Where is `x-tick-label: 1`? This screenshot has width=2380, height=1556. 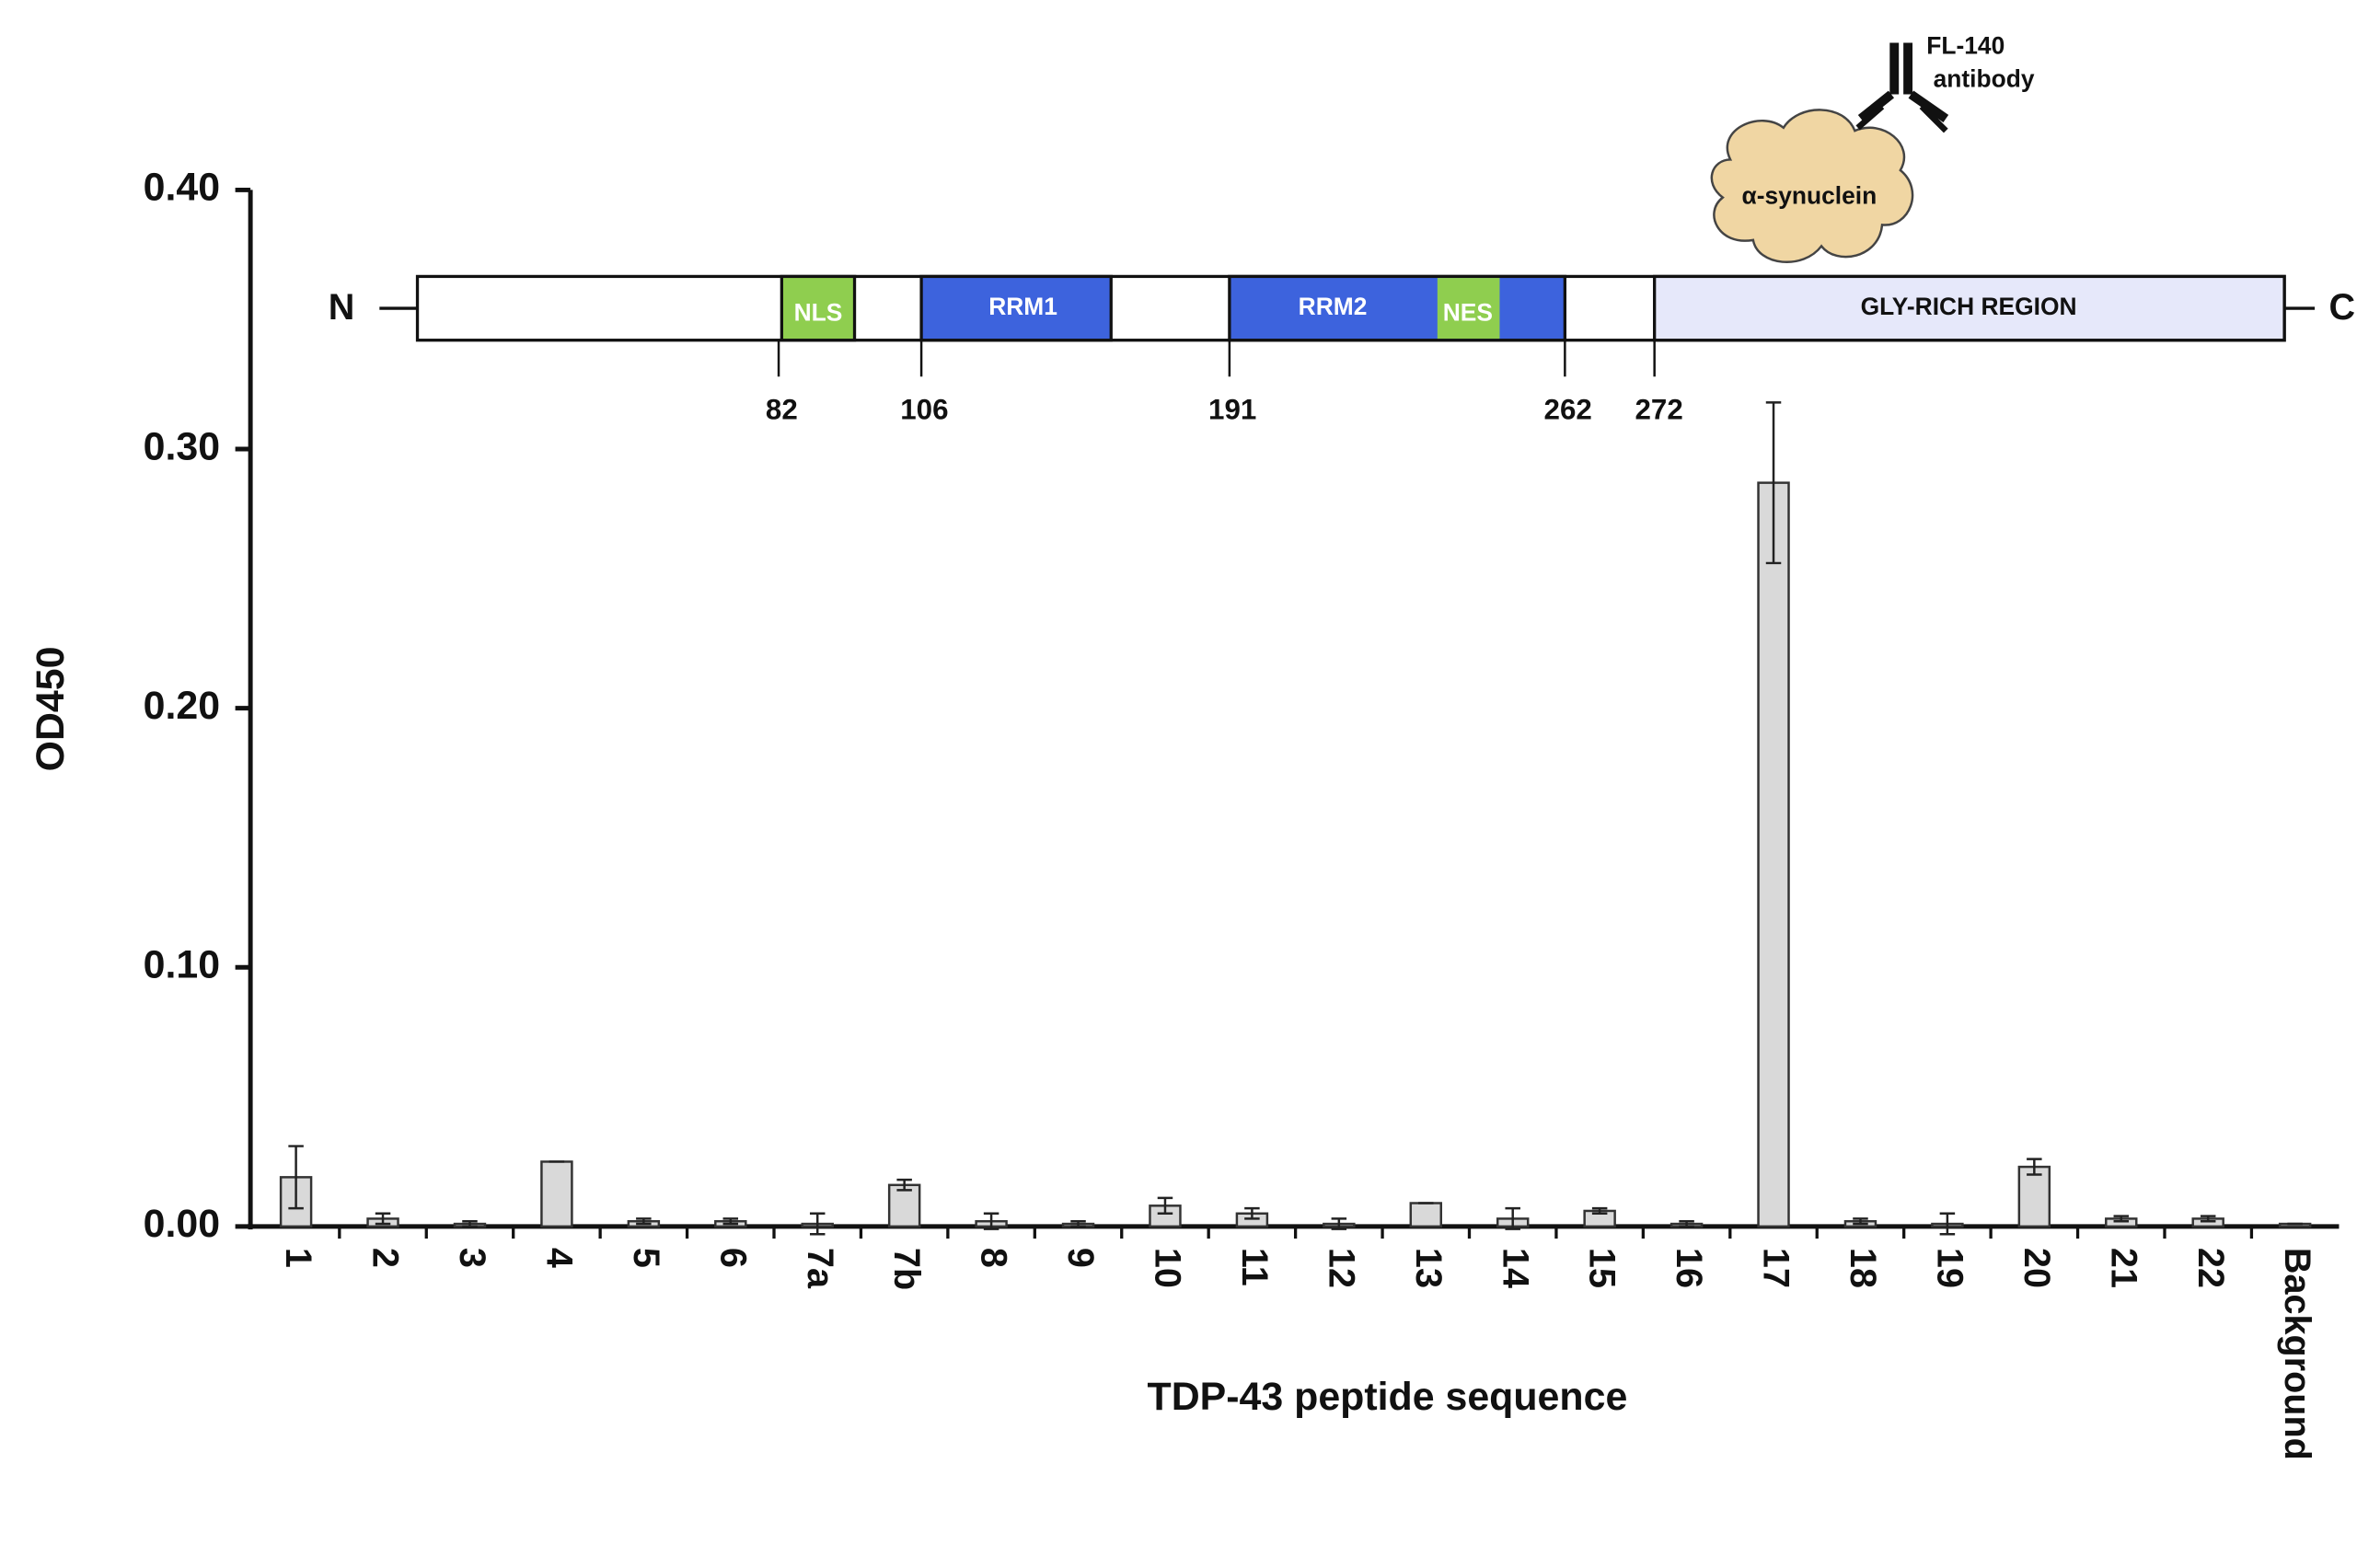
x-tick-label: 1 is located at coordinates (298, 1258).